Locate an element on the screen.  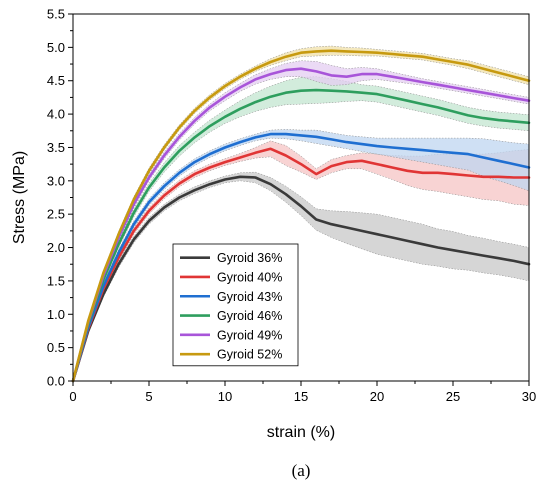
y-tick-labels: 0.0 0.5 1.0 1.5 2.0 2.5 3.0 3.5 4.0 4.5 5.0 5.5 is located at coordinates (56, 198).